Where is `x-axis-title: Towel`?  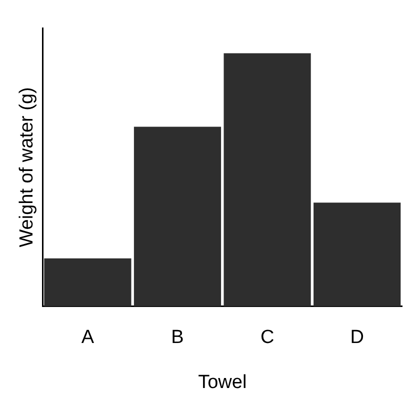 x-axis-title: Towel is located at coordinates (222, 382).